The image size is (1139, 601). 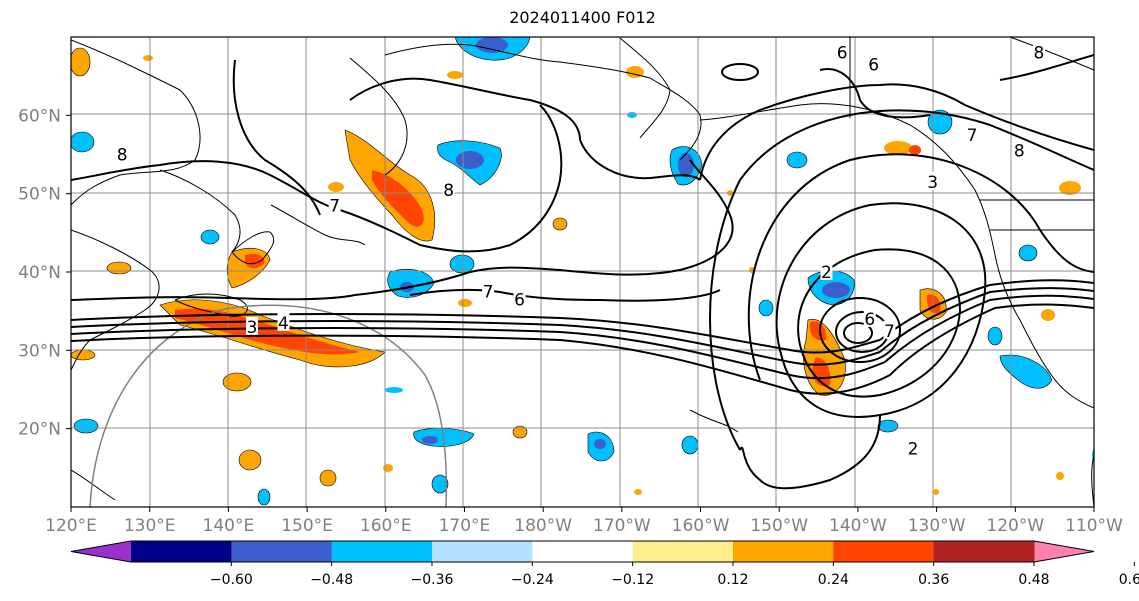 What do you see at coordinates (858, 526) in the screenshot?
I see `x-tick-label: 140°W` at bounding box center [858, 526].